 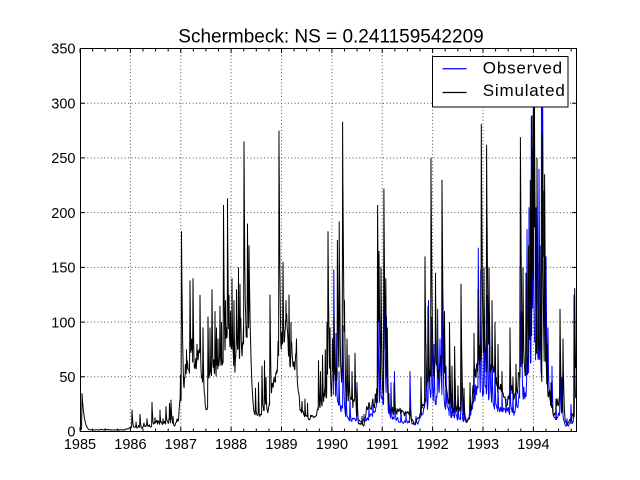 I want to click on svg-text: 0, so click(x=71, y=433).